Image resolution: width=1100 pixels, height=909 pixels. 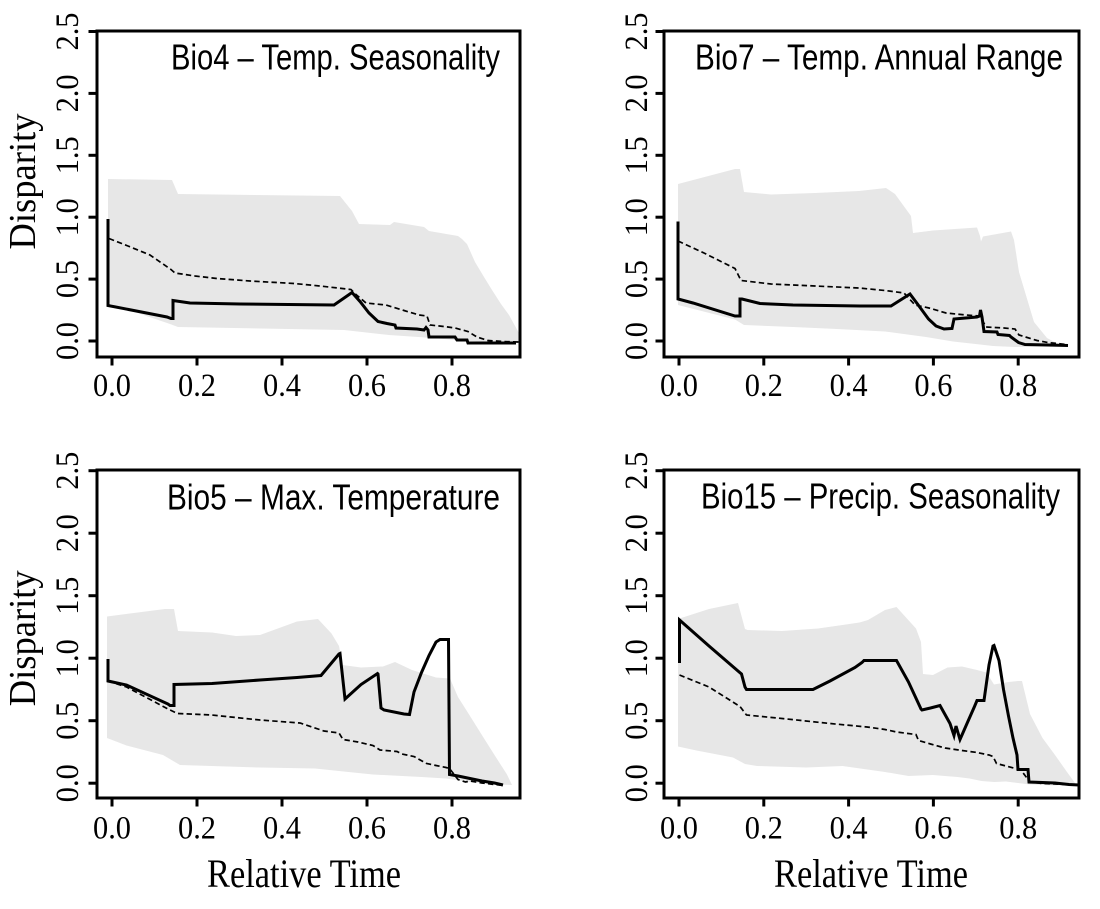 What do you see at coordinates (335, 57) in the screenshot?
I see `svg-text: Bio4 – Temp. Seasonality` at bounding box center [335, 57].